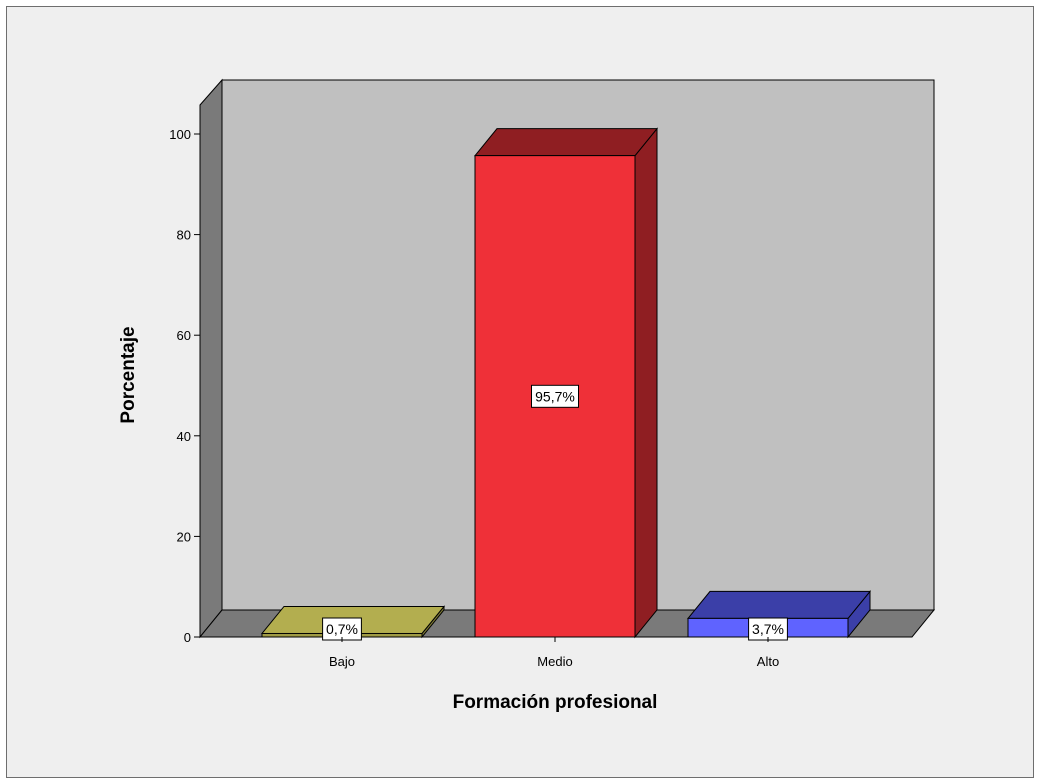 The image size is (1038, 780). Describe the element at coordinates (211, 358) in the screenshot. I see `left-wall` at that location.